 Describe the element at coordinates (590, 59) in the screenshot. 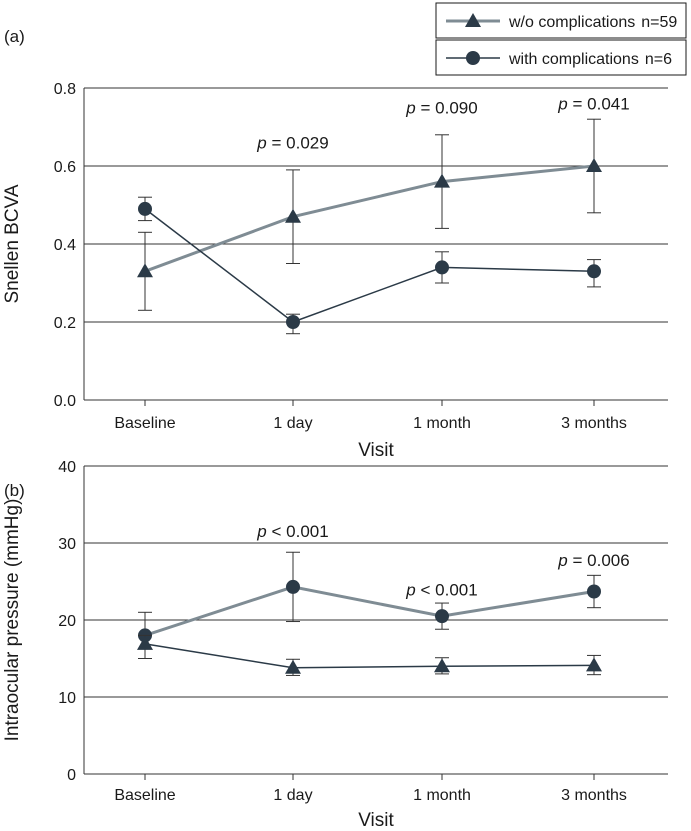

I see `legend-label-with: with complications n=6` at that location.